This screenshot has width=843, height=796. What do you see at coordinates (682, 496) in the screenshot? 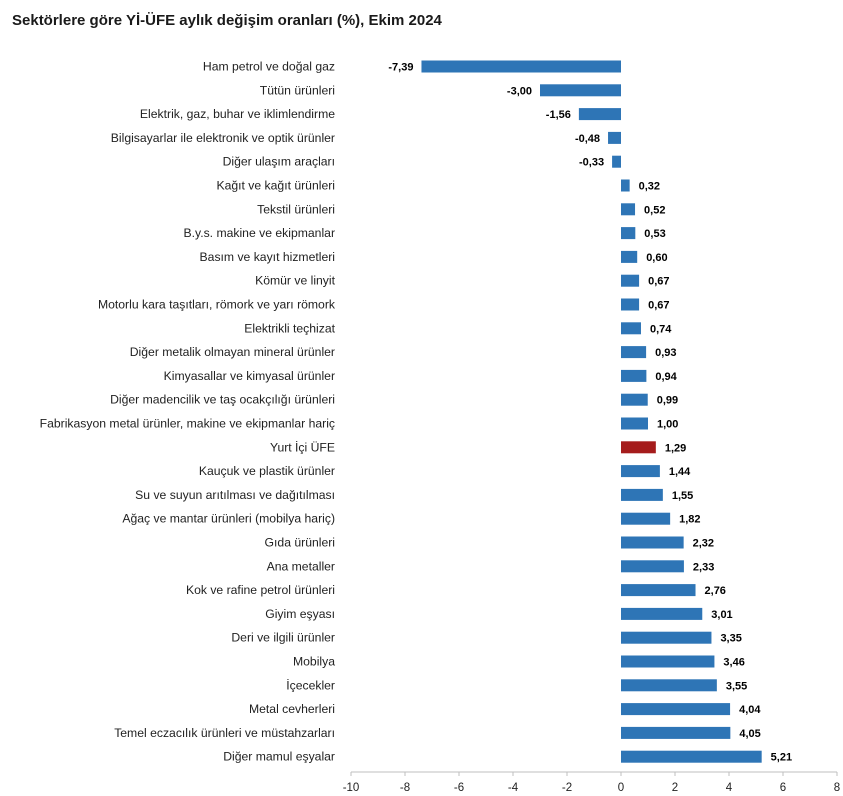
I see `value-label: 1,55` at bounding box center [682, 496].